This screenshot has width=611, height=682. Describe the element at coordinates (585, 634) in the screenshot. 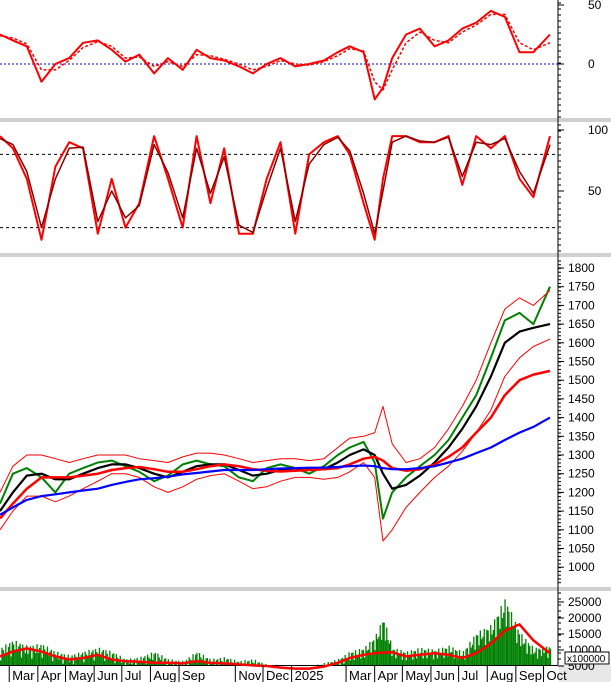

I see `y-tick-label: 15000` at that location.